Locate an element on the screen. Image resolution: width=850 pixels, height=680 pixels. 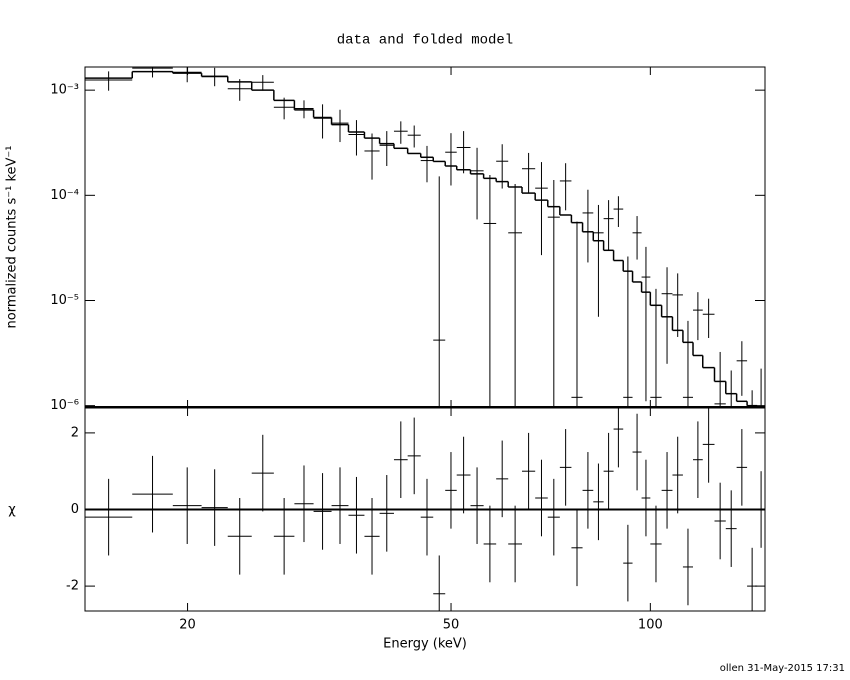
y-axis-label: normalized counts s⁻¹ keV⁻¹ is located at coordinates (12, 237).